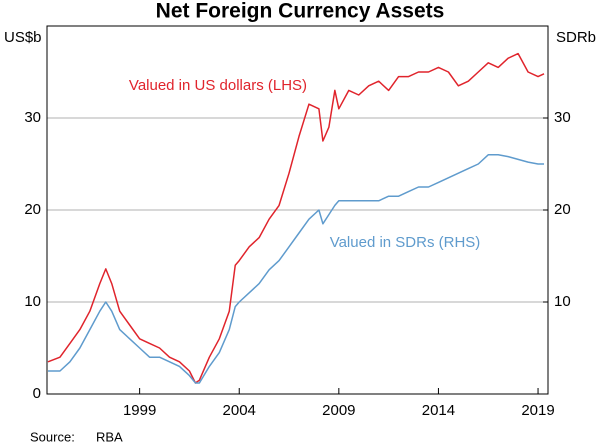 The height and width of the screenshot is (448, 600). I want to click on chart-title: Net Foreign Currency Assets, so click(300, 11).